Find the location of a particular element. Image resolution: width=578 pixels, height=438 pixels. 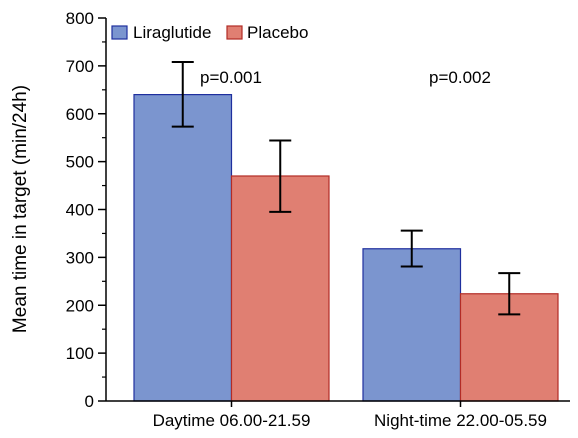

y-tick-label-8: 800 is located at coordinates (80, 18).